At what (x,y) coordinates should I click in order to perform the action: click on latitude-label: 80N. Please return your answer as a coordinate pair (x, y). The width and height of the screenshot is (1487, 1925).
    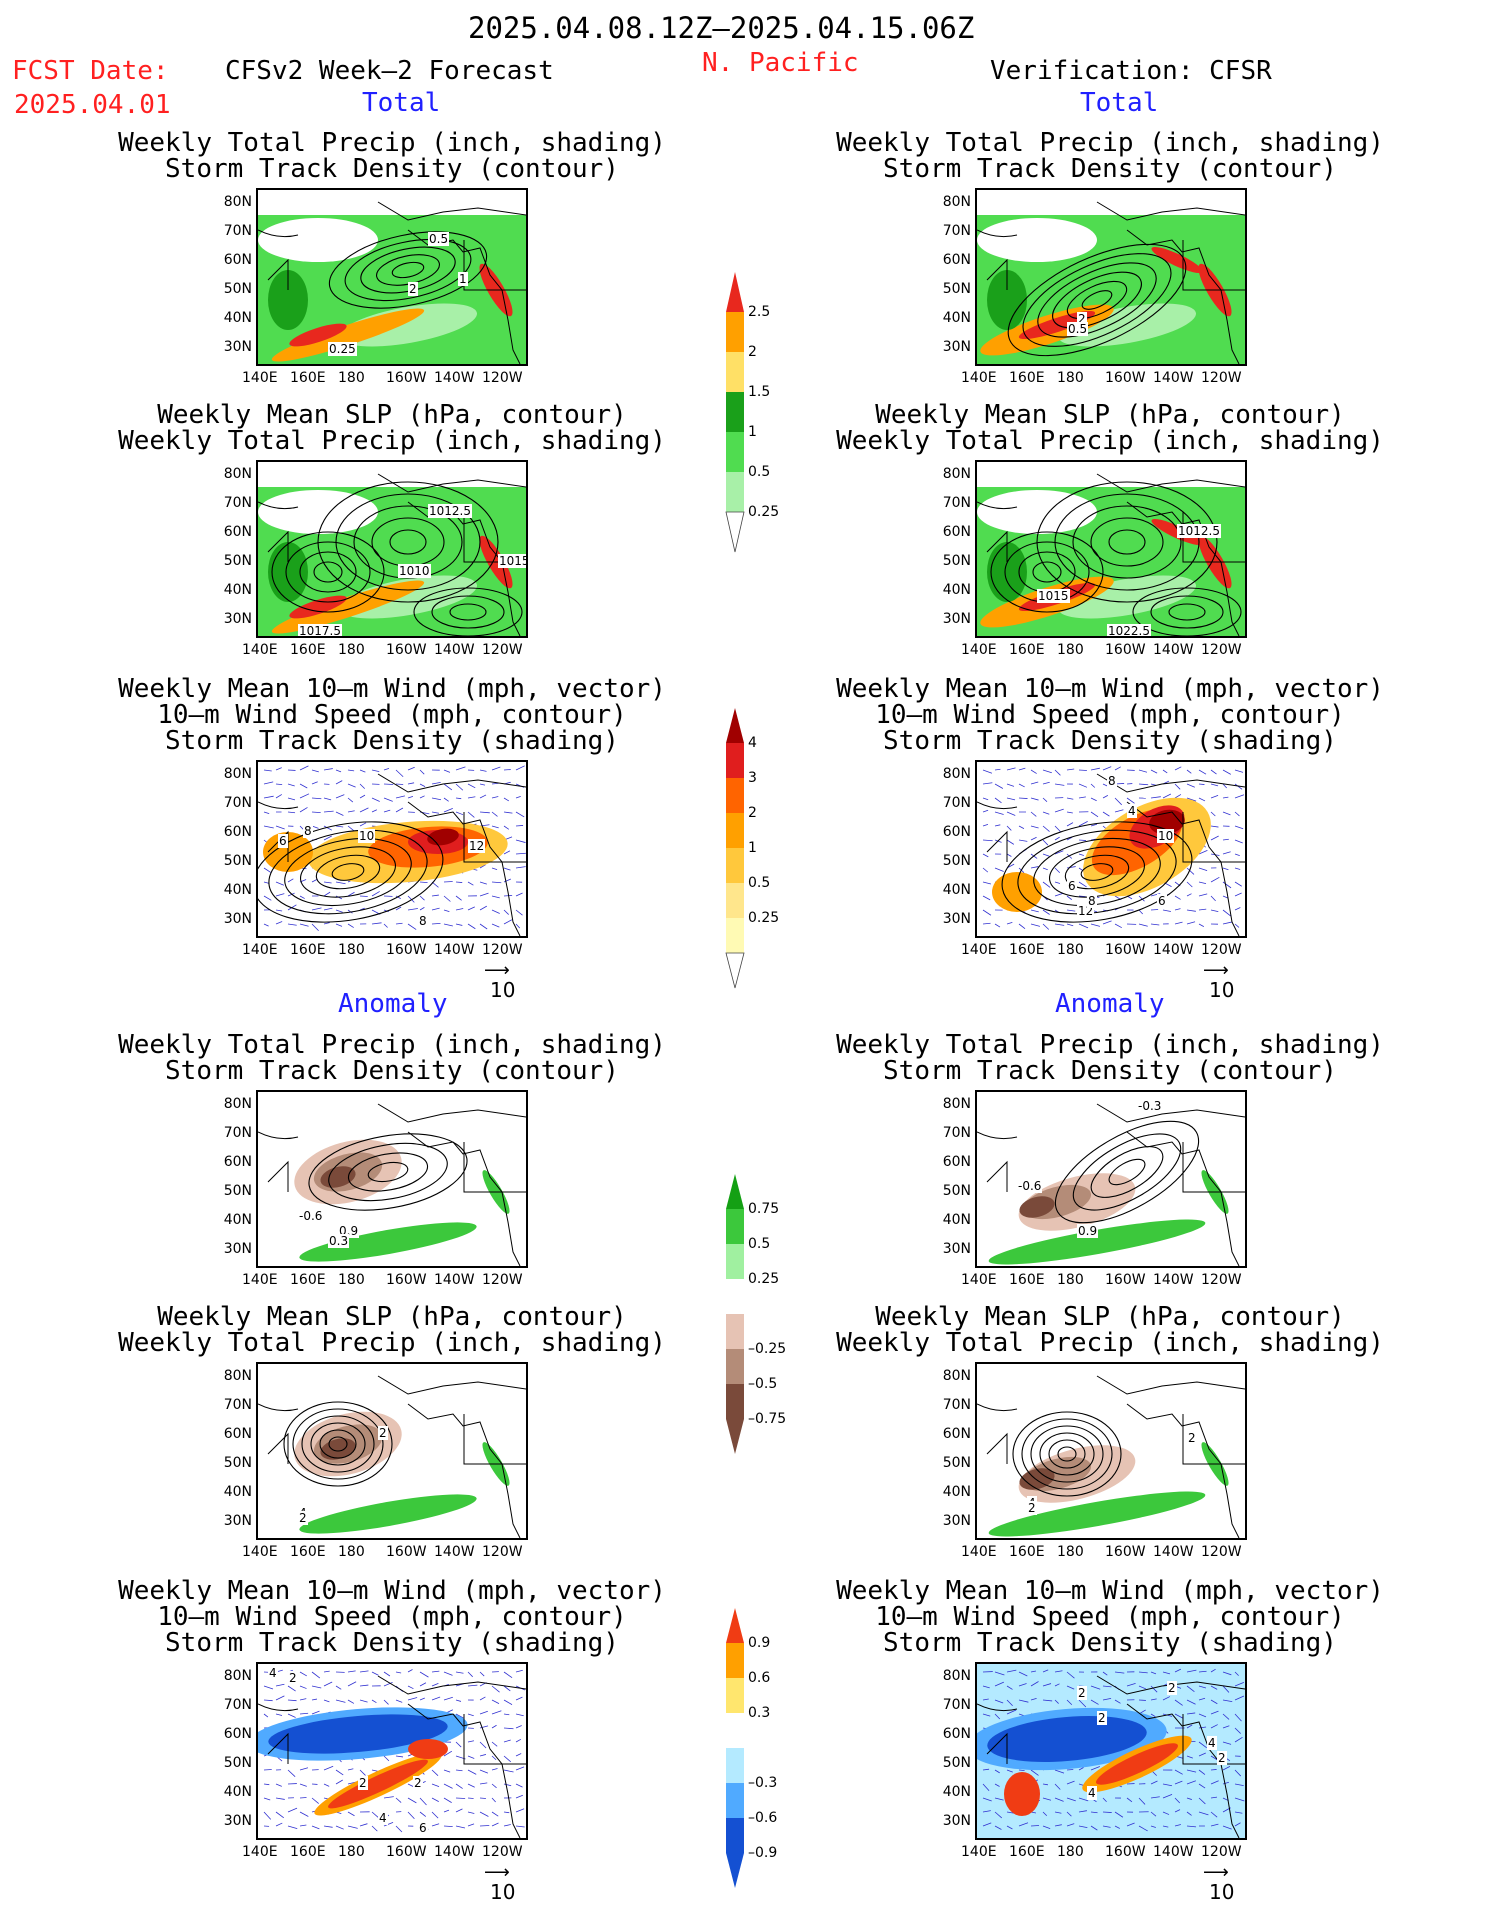
    Looking at the image, I should click on (956, 774).